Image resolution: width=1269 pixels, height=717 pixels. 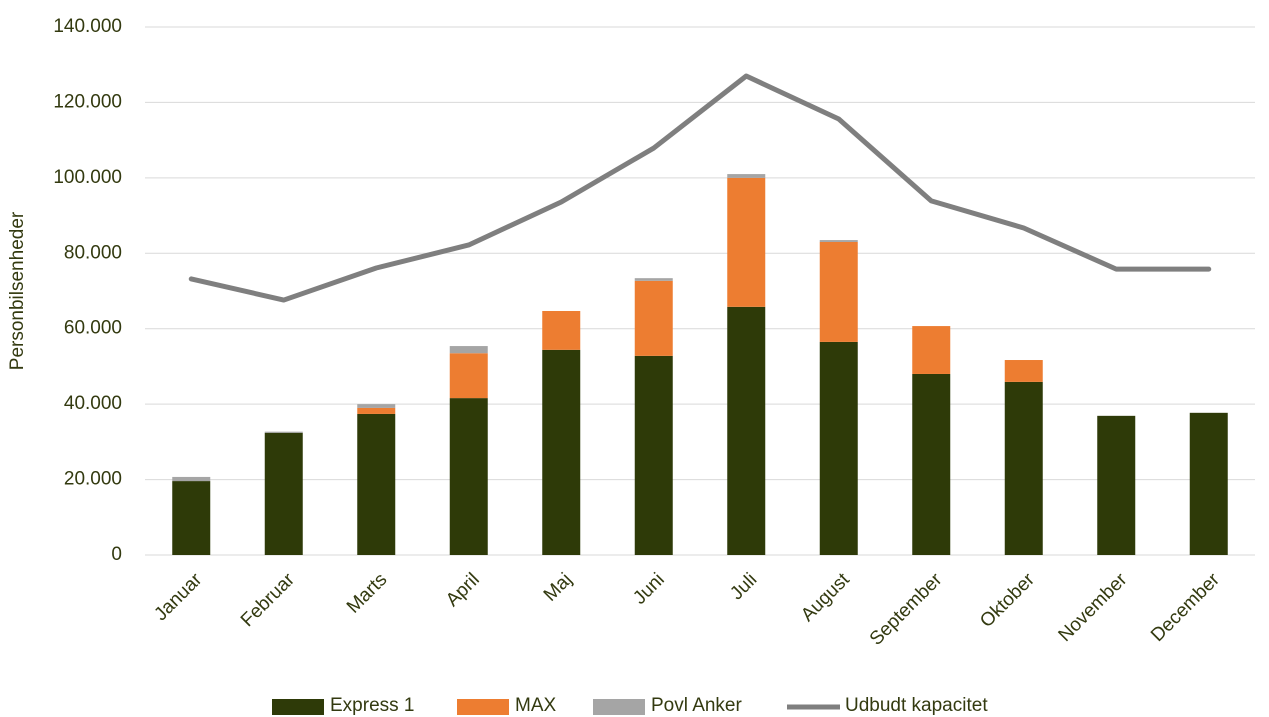 What do you see at coordinates (1093, 607) in the screenshot?
I see `x-tick-label: November` at bounding box center [1093, 607].